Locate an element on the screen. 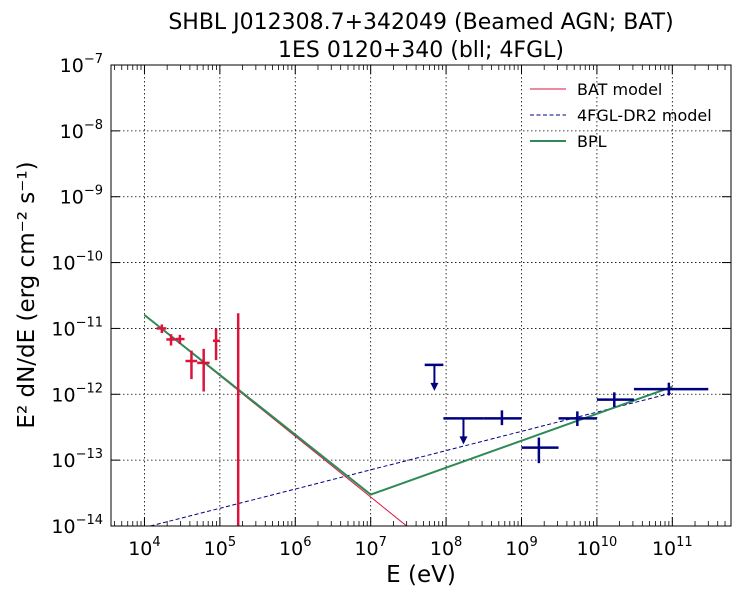 This screenshot has width=741, height=596. x-tick-label: 10⁹ is located at coordinates (521, 547).